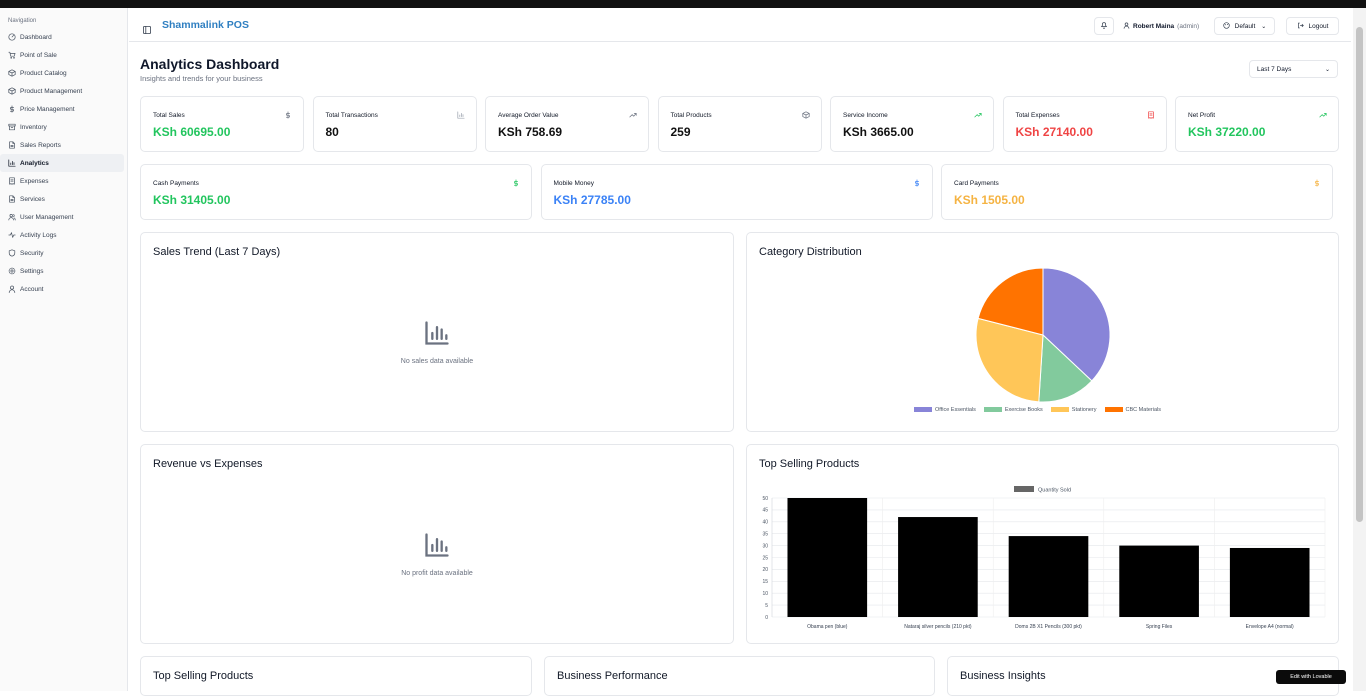 Image resolution: width=1366 pixels, height=696 pixels. What do you see at coordinates (1054, 132) in the screenshot?
I see `stat-value: KSh 27140.00` at bounding box center [1054, 132].